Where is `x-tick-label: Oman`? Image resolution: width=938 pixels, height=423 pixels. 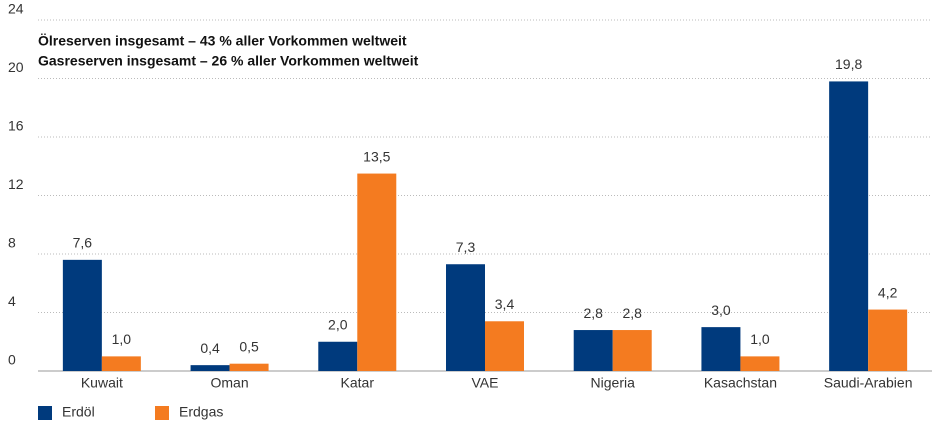 x-tick-label: Oman is located at coordinates (230, 383).